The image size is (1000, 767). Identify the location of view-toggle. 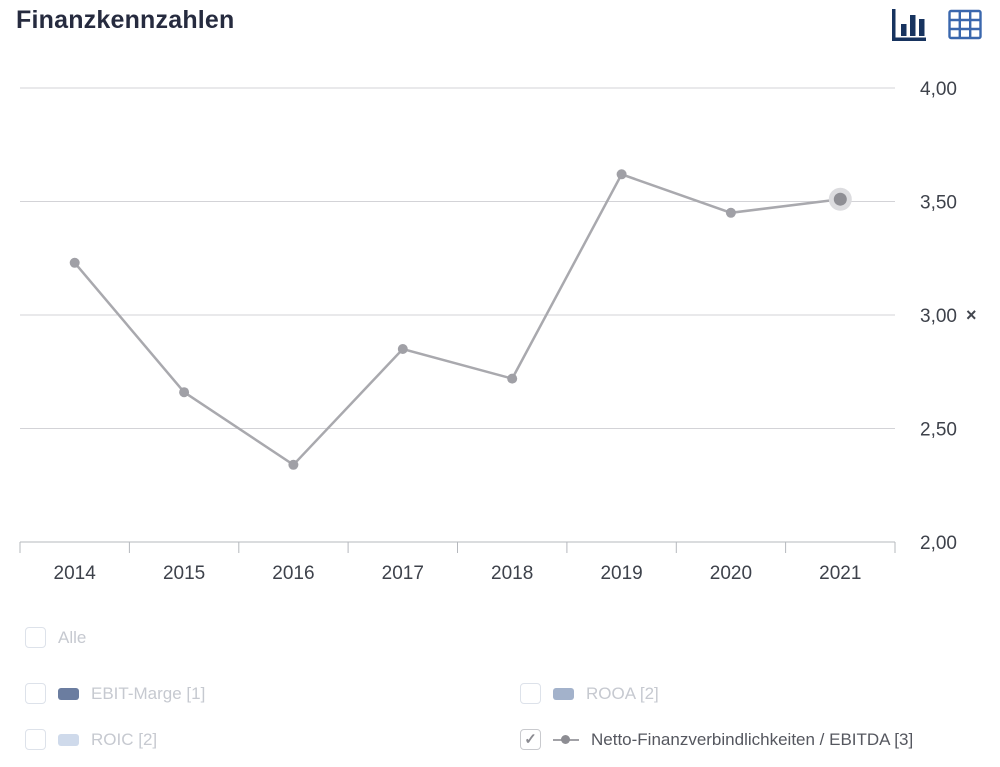
(937, 24).